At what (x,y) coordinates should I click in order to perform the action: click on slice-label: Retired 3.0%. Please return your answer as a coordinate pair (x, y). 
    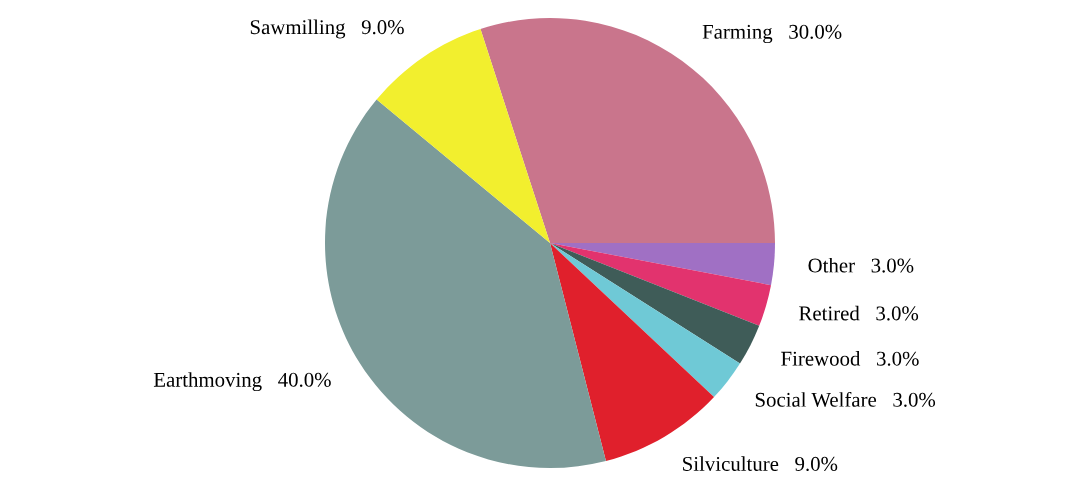
    Looking at the image, I should click on (859, 313).